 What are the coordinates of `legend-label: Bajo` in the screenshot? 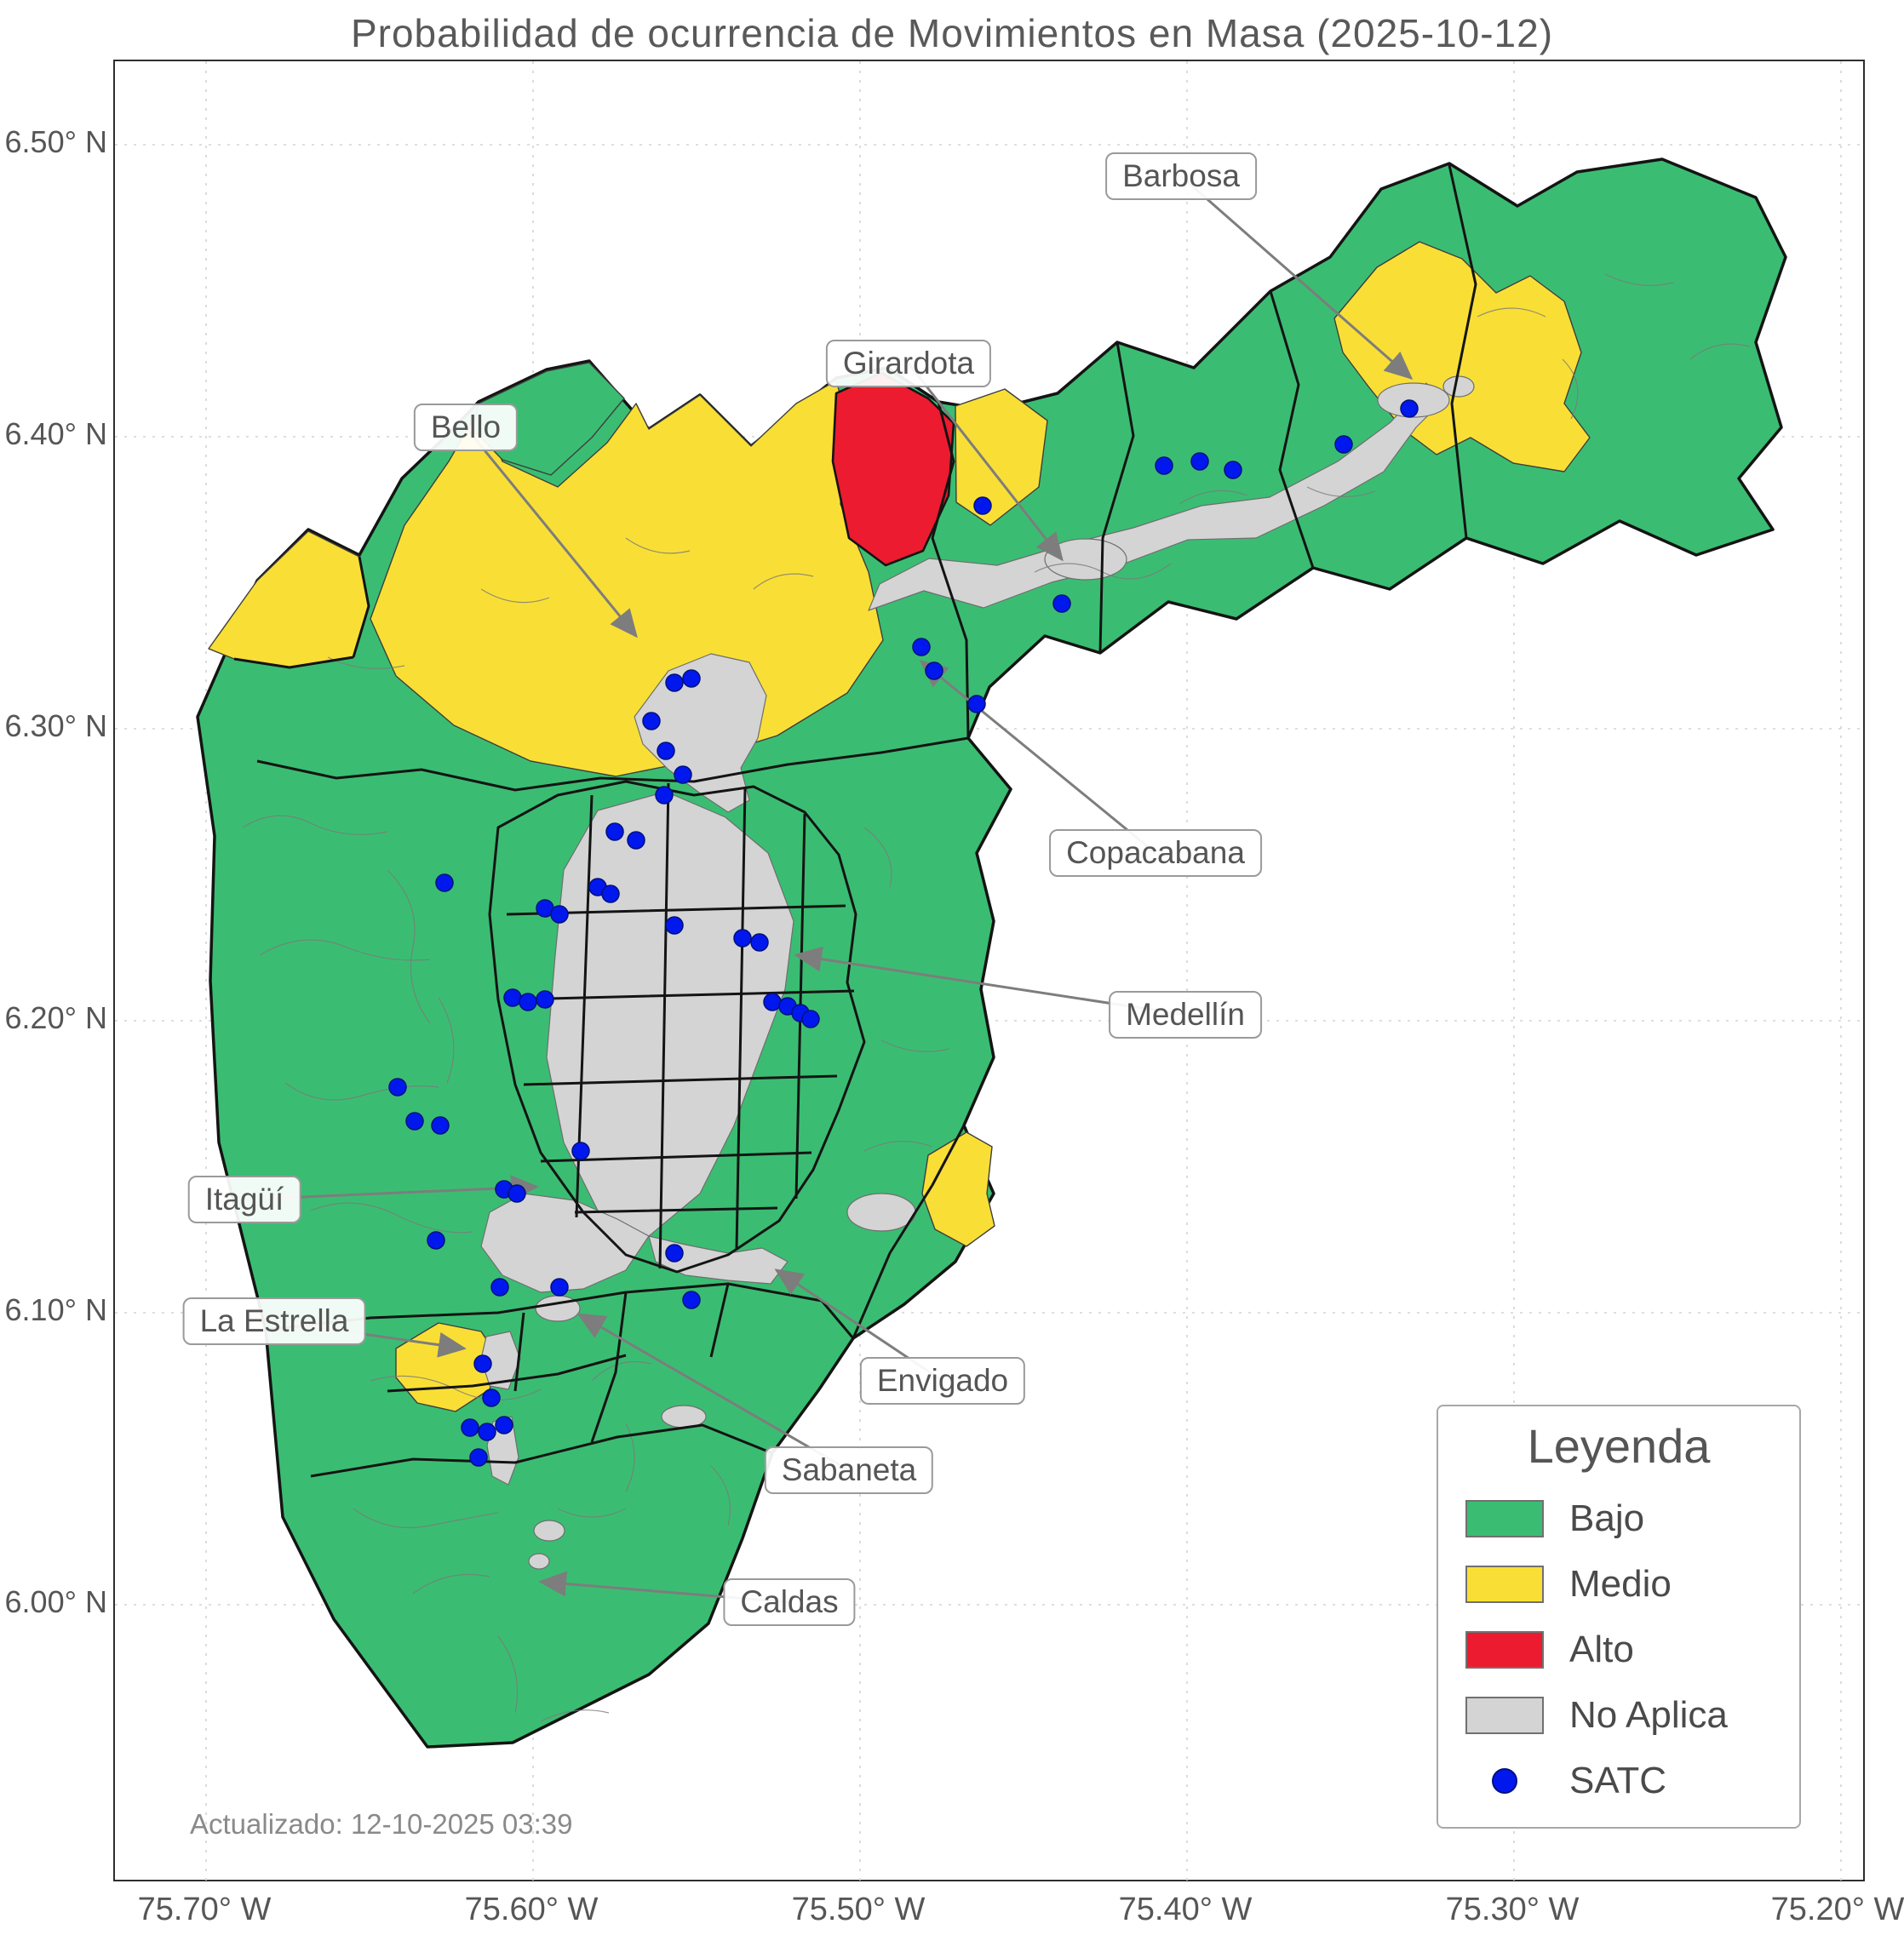 It's located at (1607, 1518).